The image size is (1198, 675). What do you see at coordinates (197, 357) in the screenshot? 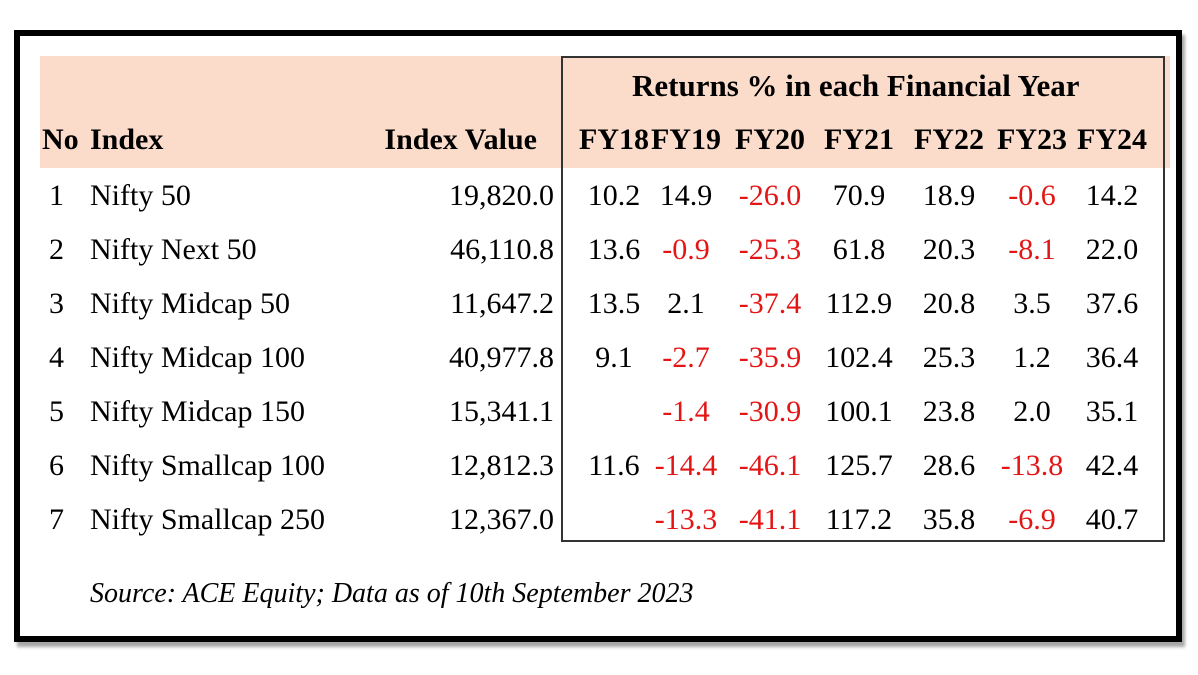
I see `index-name: Nifty Midcap 100` at bounding box center [197, 357].